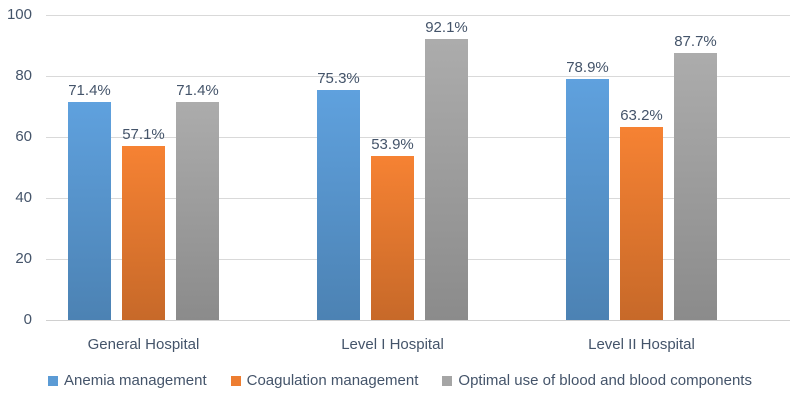 This screenshot has width=800, height=405. What do you see at coordinates (143, 134) in the screenshot?
I see `bar-data-label: 57.1%` at bounding box center [143, 134].